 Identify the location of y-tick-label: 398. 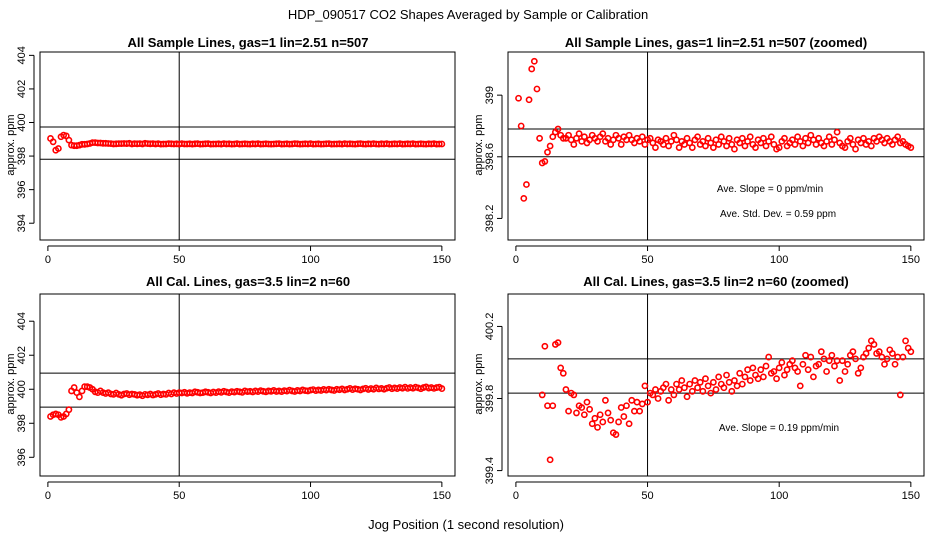
(22, 156).